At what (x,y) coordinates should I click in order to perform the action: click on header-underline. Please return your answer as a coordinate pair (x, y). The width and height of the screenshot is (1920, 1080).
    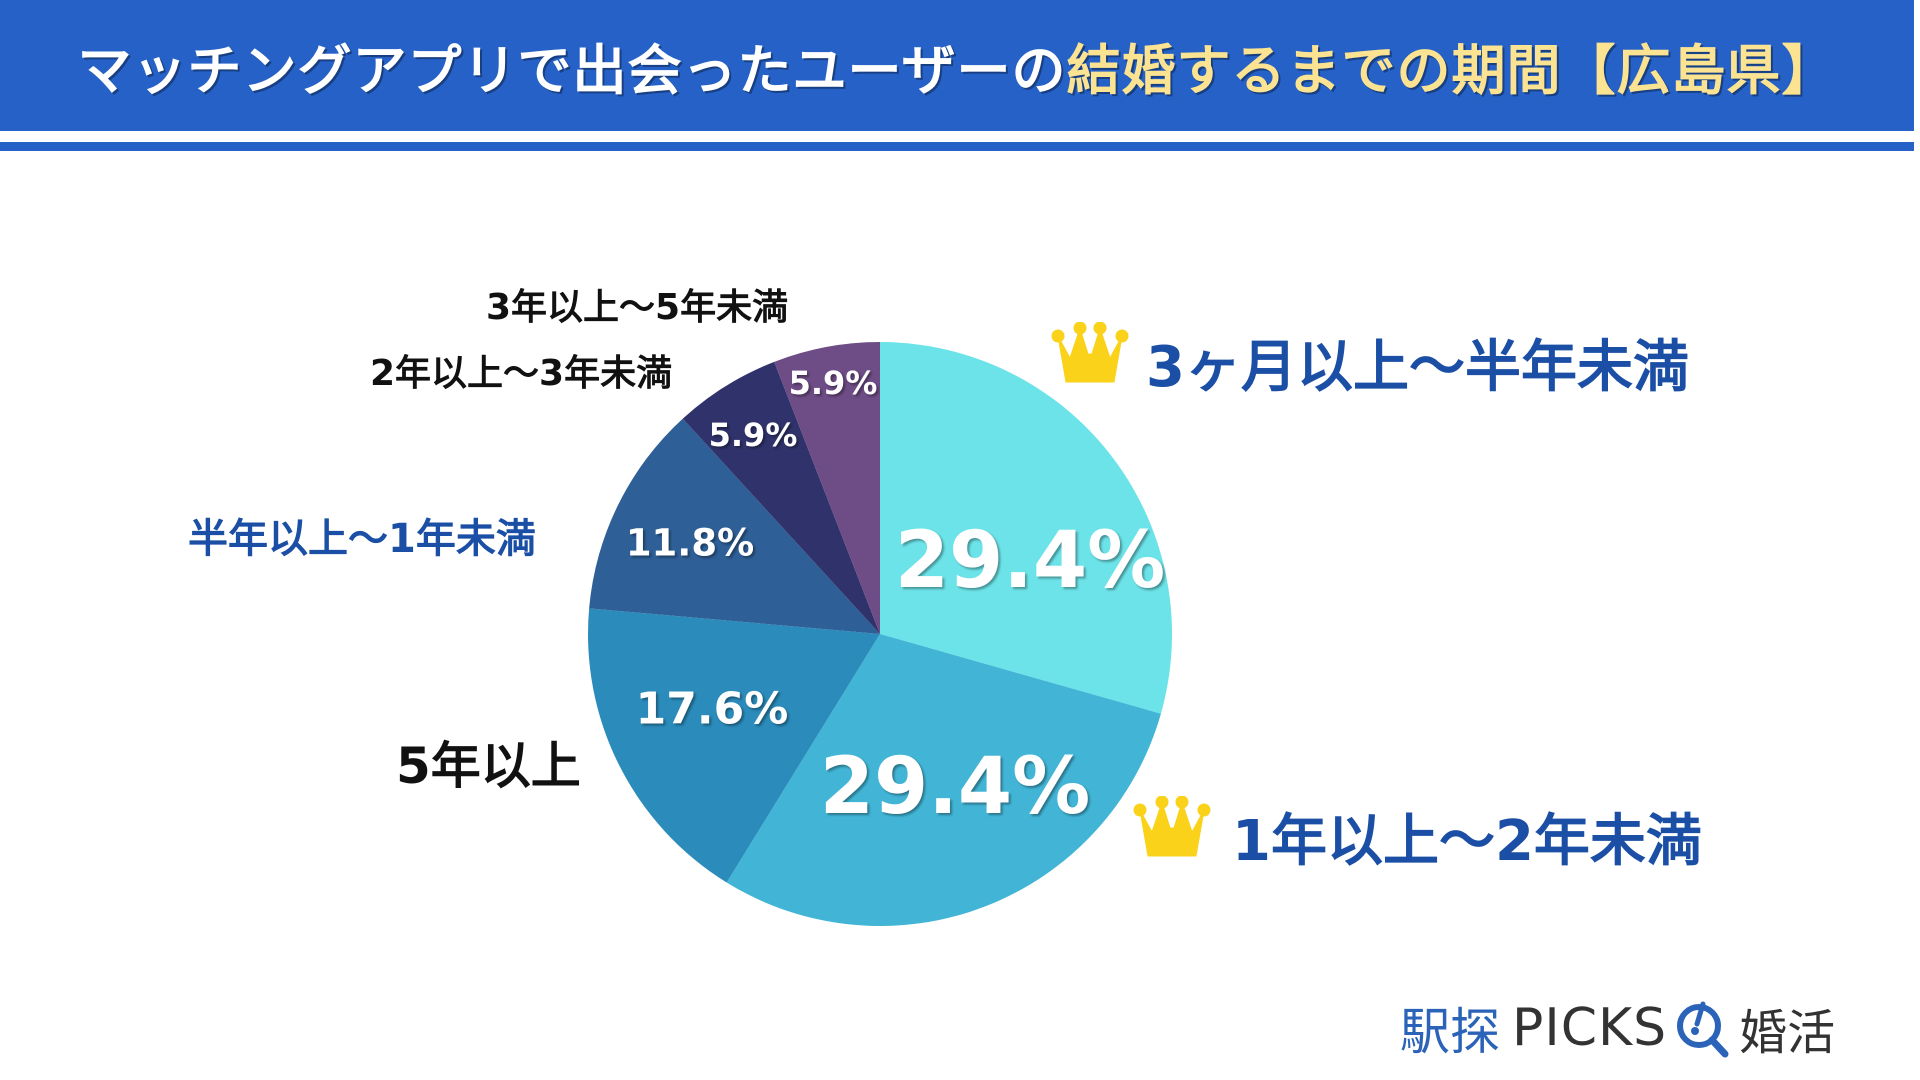
    Looking at the image, I should click on (957, 146).